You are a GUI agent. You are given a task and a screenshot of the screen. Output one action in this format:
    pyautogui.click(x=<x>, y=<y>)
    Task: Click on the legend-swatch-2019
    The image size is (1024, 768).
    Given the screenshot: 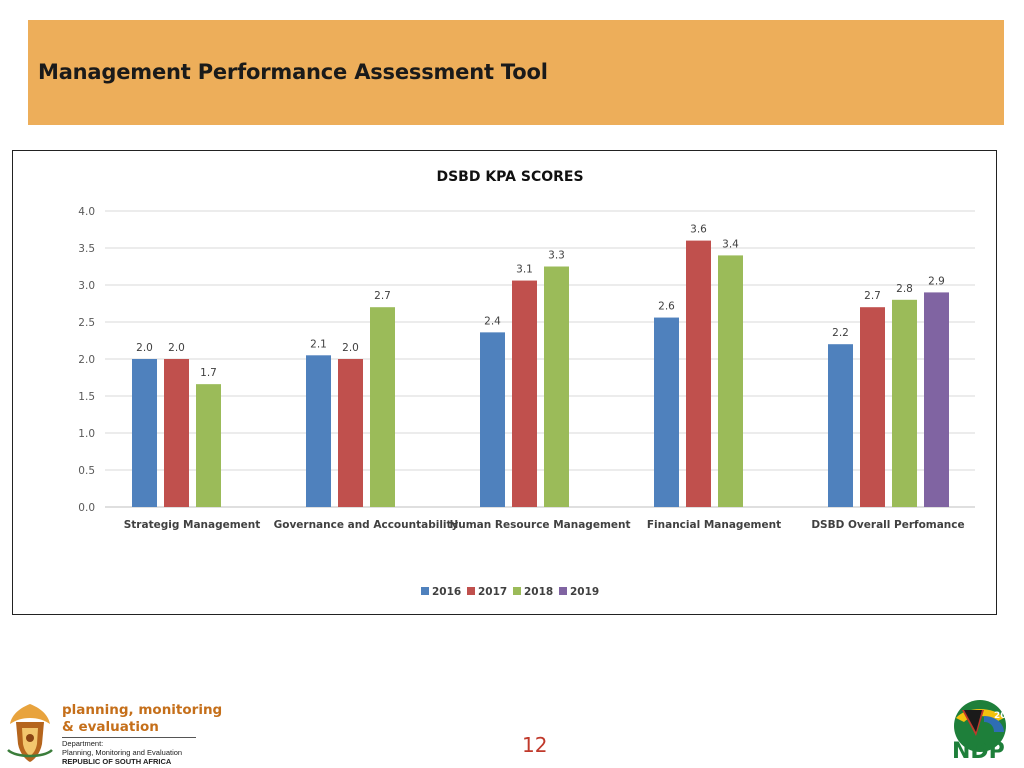 What is the action you would take?
    pyautogui.click(x=563, y=591)
    